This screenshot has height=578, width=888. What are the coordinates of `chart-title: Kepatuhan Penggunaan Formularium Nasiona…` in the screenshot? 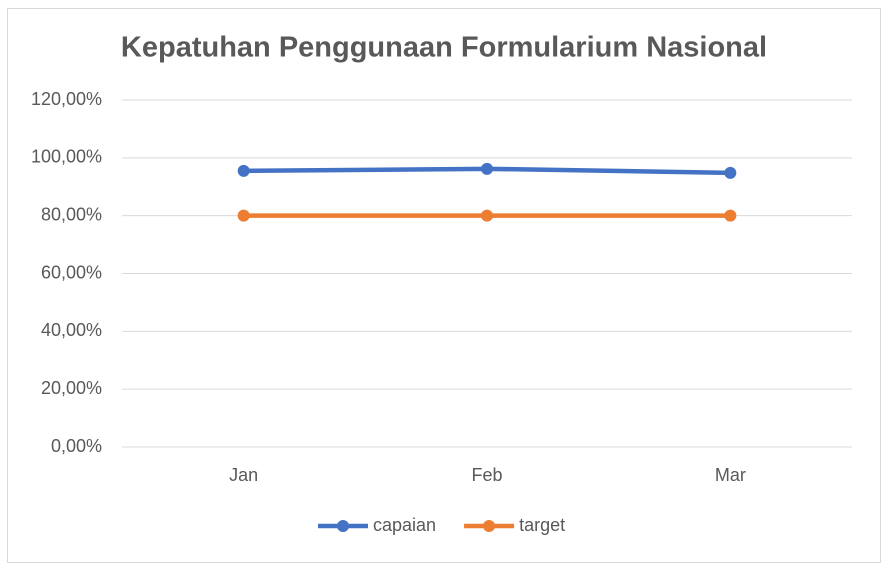 It's located at (444, 48).